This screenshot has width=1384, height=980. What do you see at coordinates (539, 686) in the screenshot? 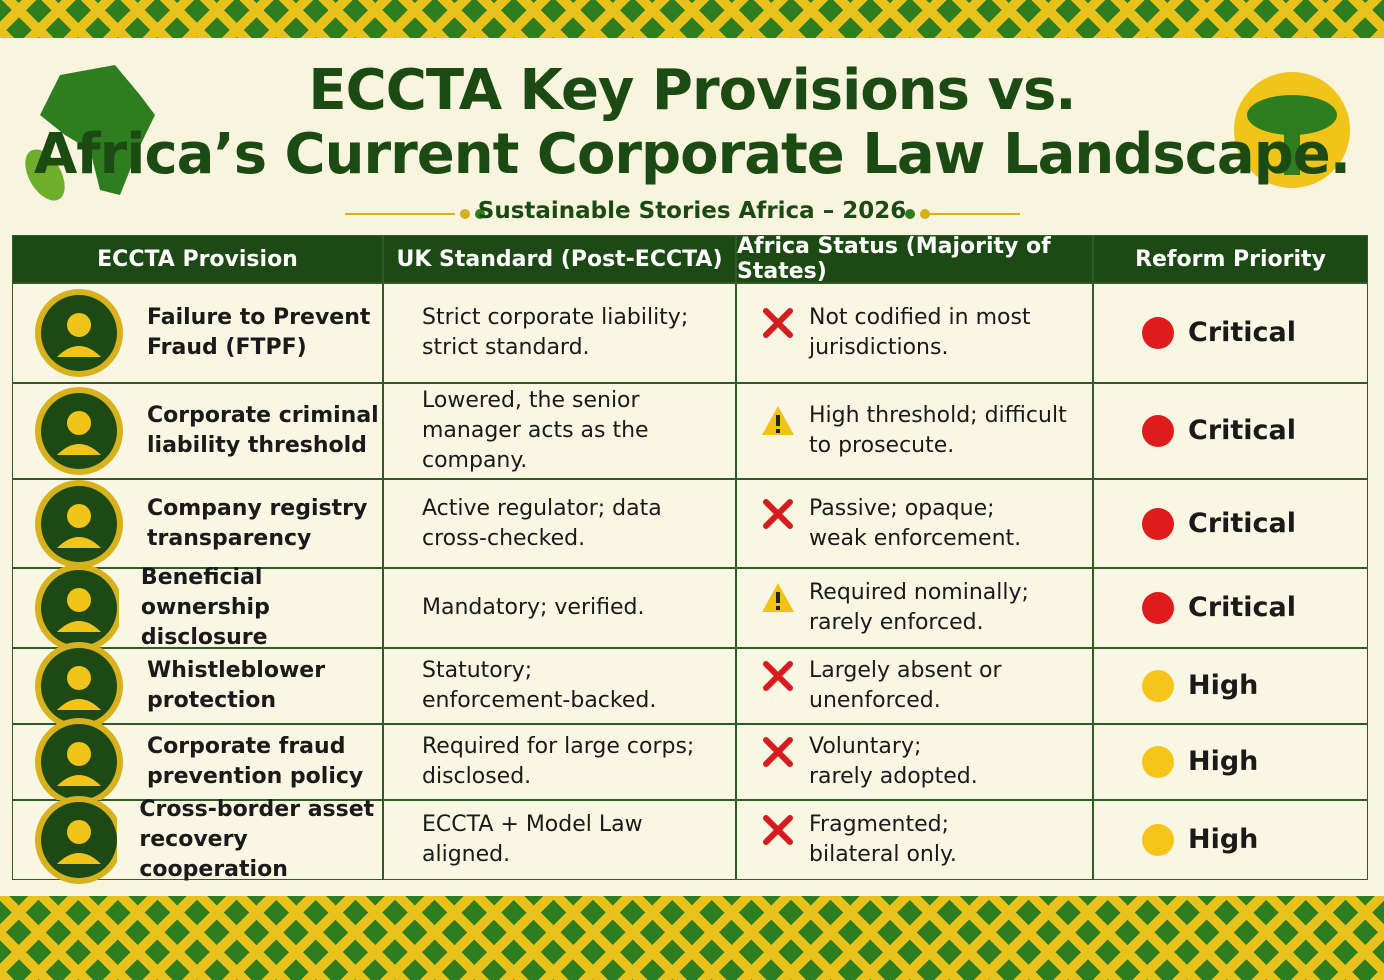
I see `cell-text: Statutory; enforcement-backed.` at bounding box center [539, 686].